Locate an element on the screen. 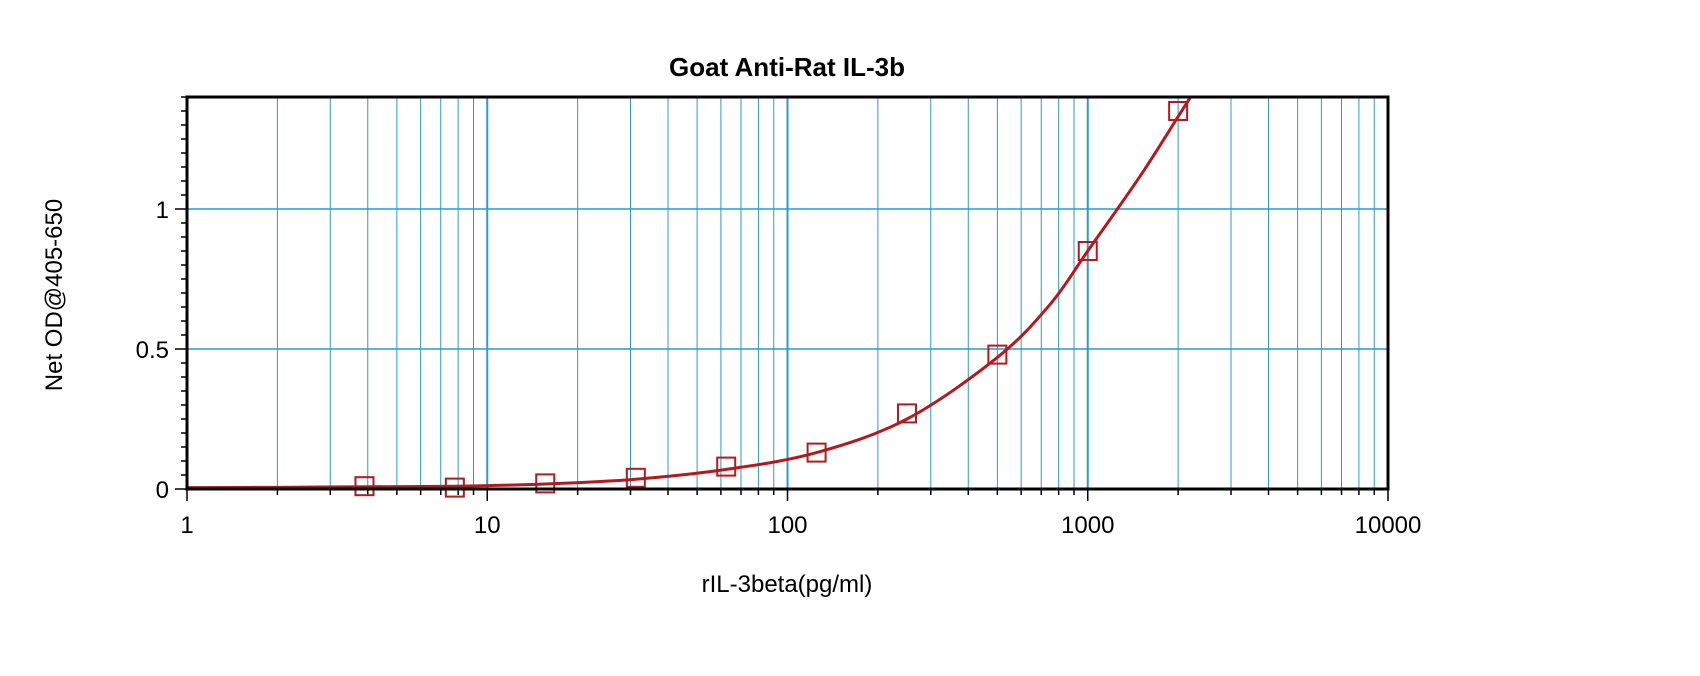  y-tick-label: 0 is located at coordinates (162, 490).